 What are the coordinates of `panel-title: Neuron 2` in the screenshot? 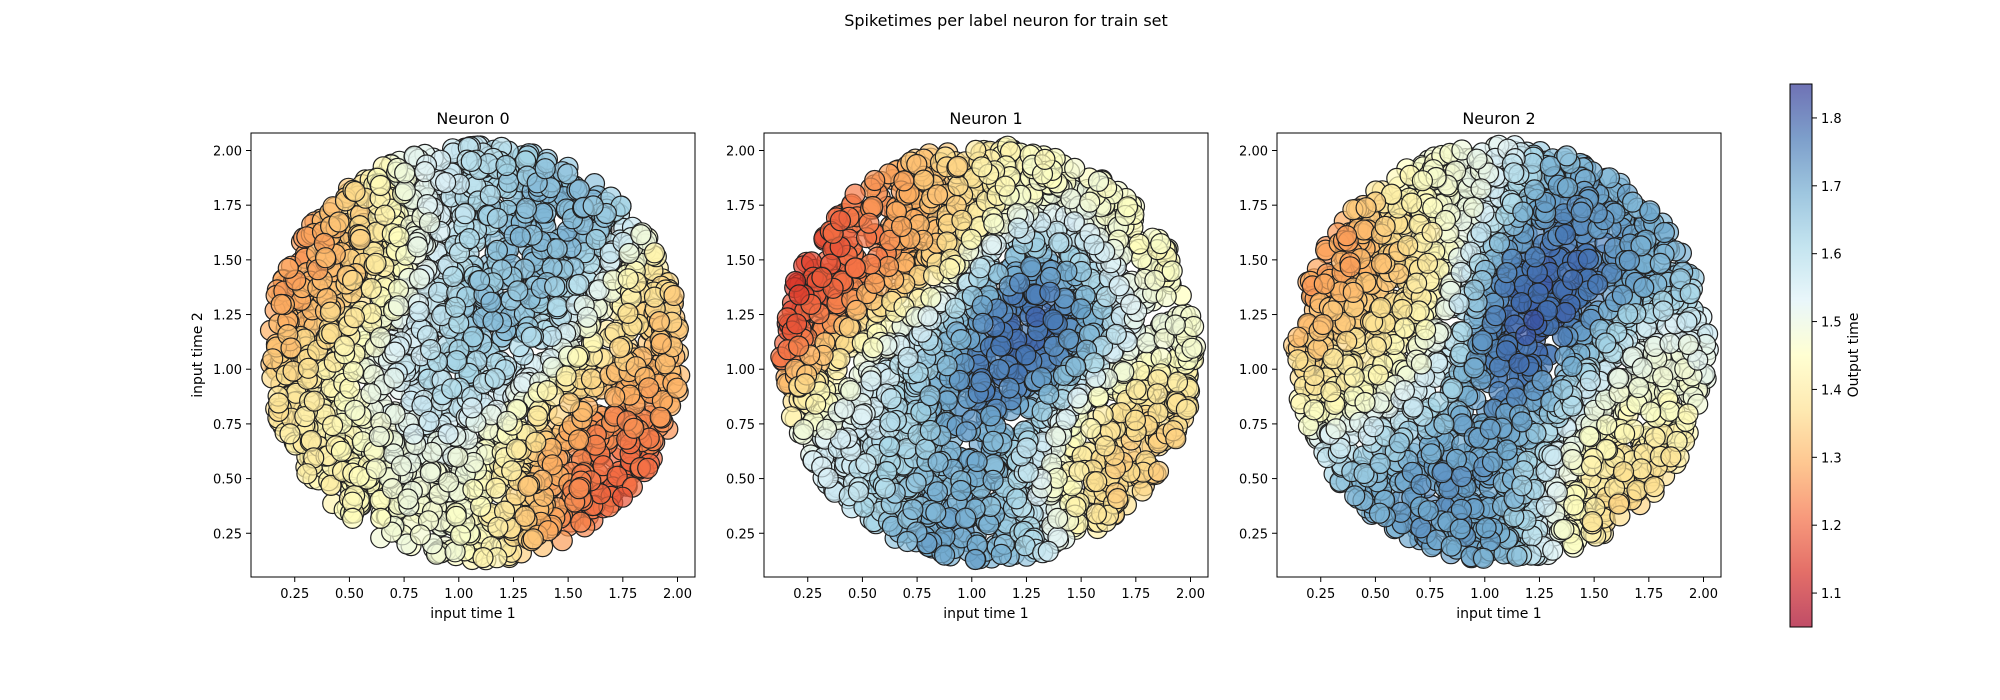 It's located at (1498, 118).